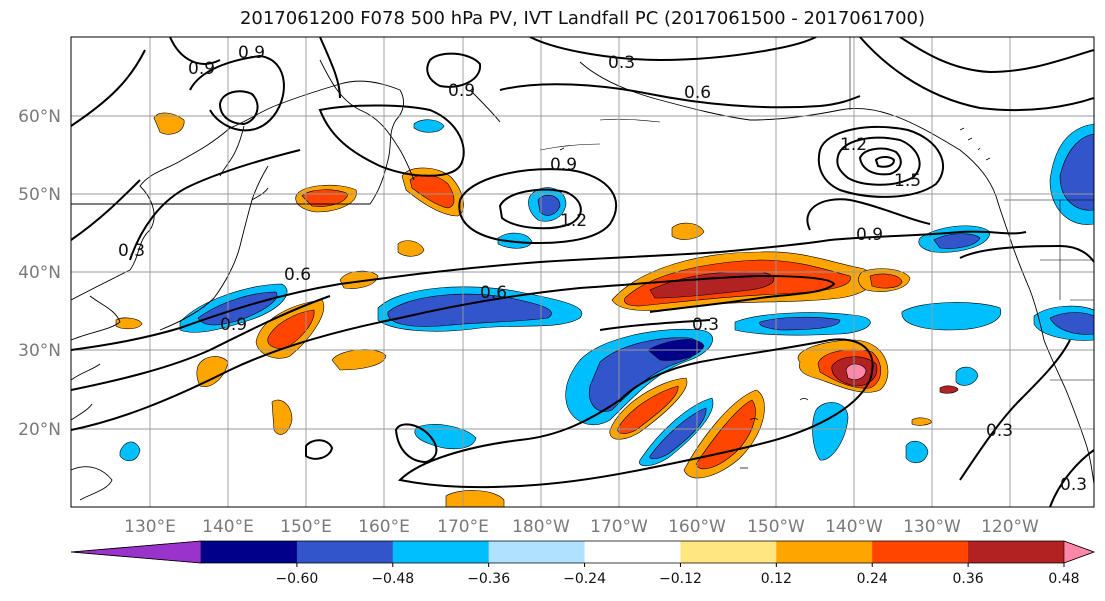 Image resolution: width=1105 pixels, height=601 pixels. Describe the element at coordinates (384, 527) in the screenshot. I see `lon-label: 160°E` at that location.